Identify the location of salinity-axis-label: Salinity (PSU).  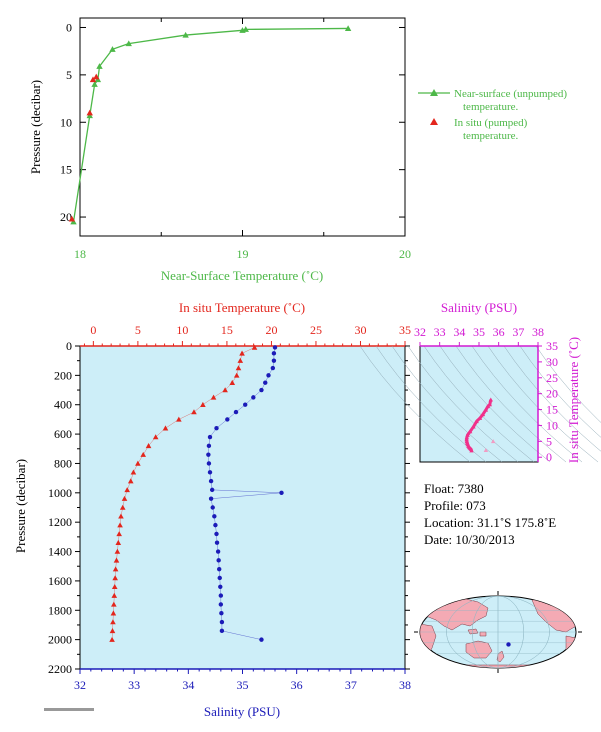
(242, 711).